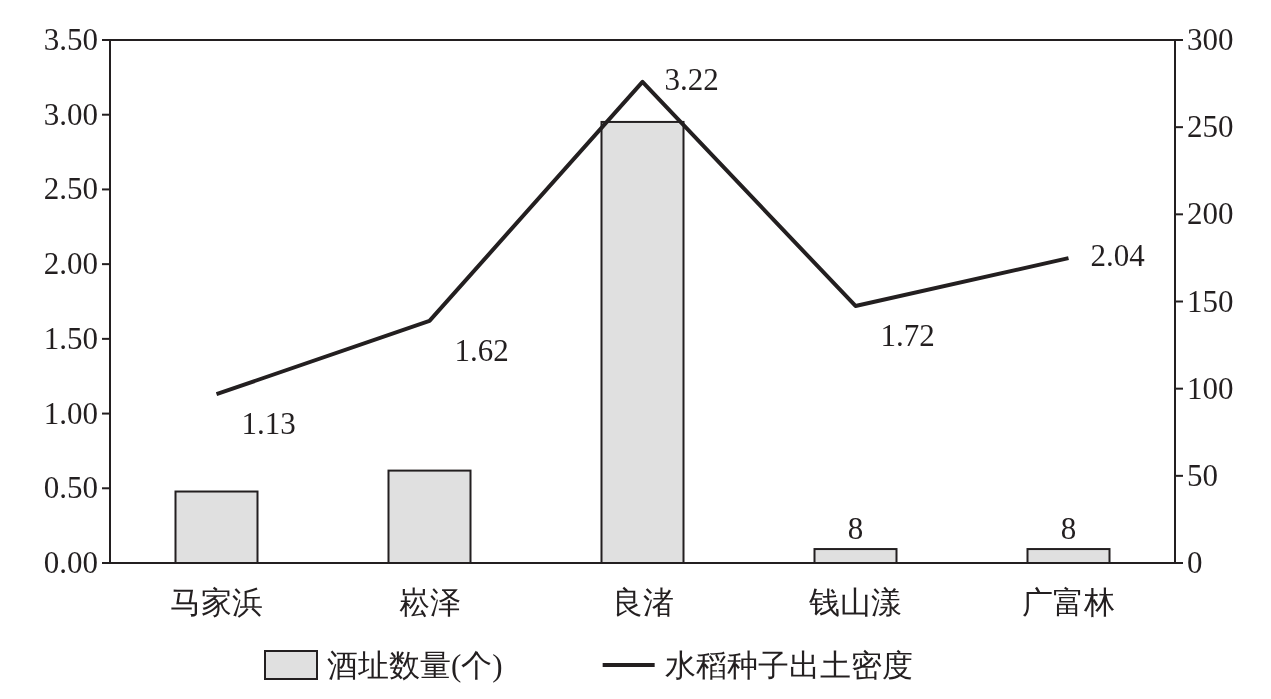  Describe the element at coordinates (70, 189) in the screenshot. I see `y-tick-label: 2.50` at that location.